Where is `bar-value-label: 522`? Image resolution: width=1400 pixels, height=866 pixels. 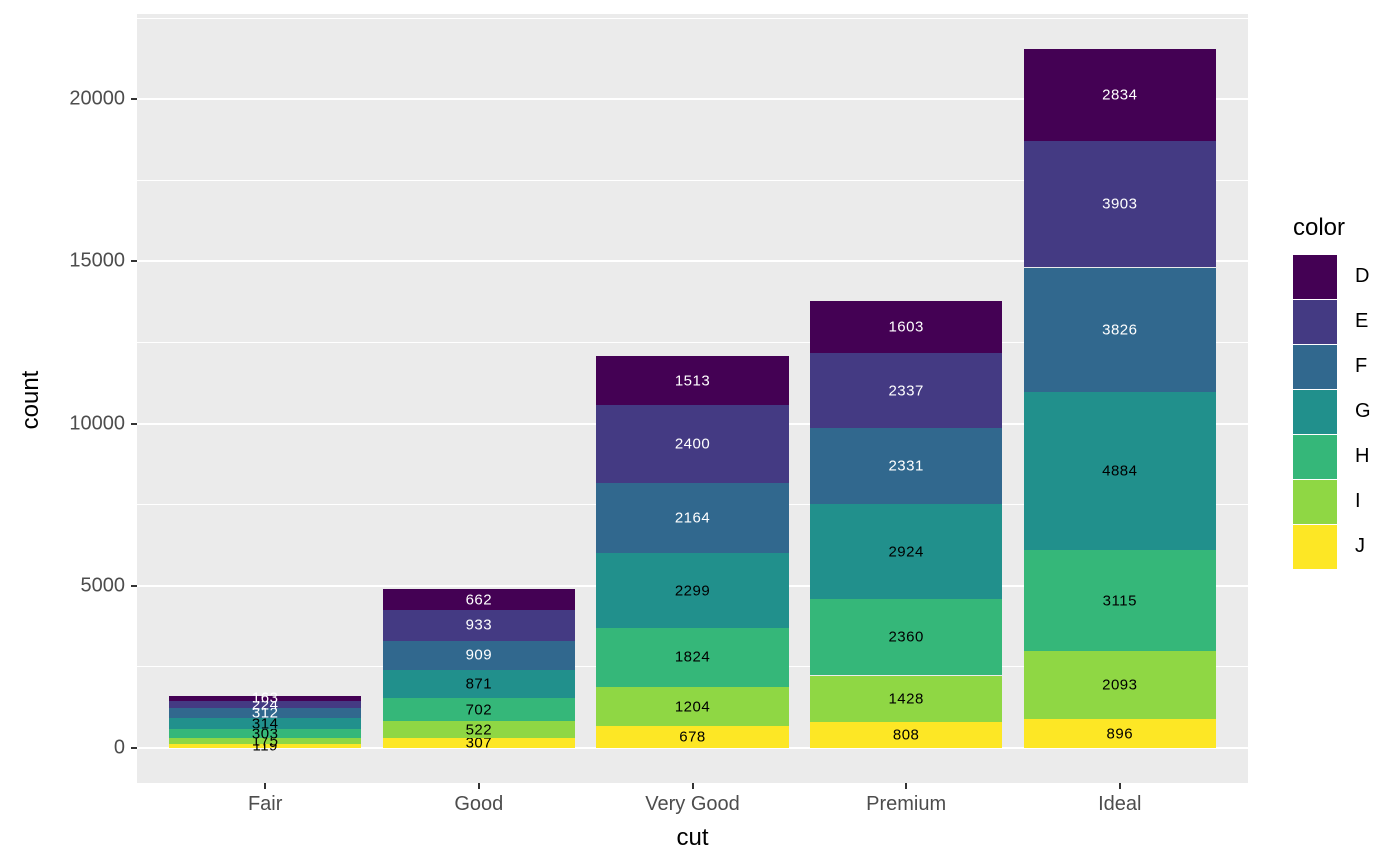
bar-value-label: 522 is located at coordinates (479, 730).